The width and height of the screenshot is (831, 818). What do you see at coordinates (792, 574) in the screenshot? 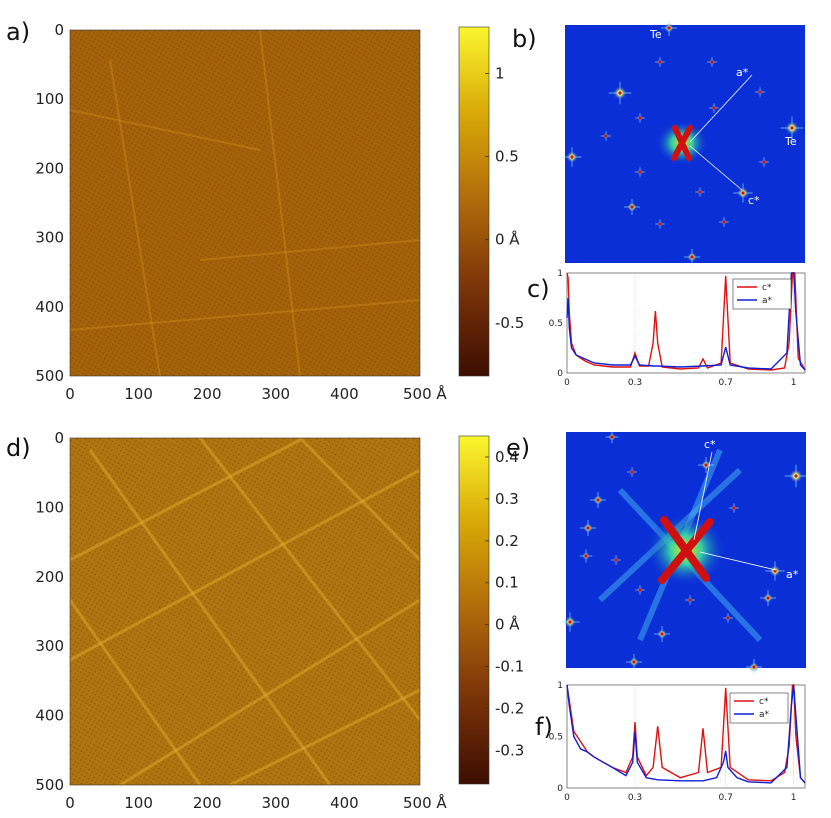
I see `fft-e-label-a-star: a*` at bounding box center [792, 574].